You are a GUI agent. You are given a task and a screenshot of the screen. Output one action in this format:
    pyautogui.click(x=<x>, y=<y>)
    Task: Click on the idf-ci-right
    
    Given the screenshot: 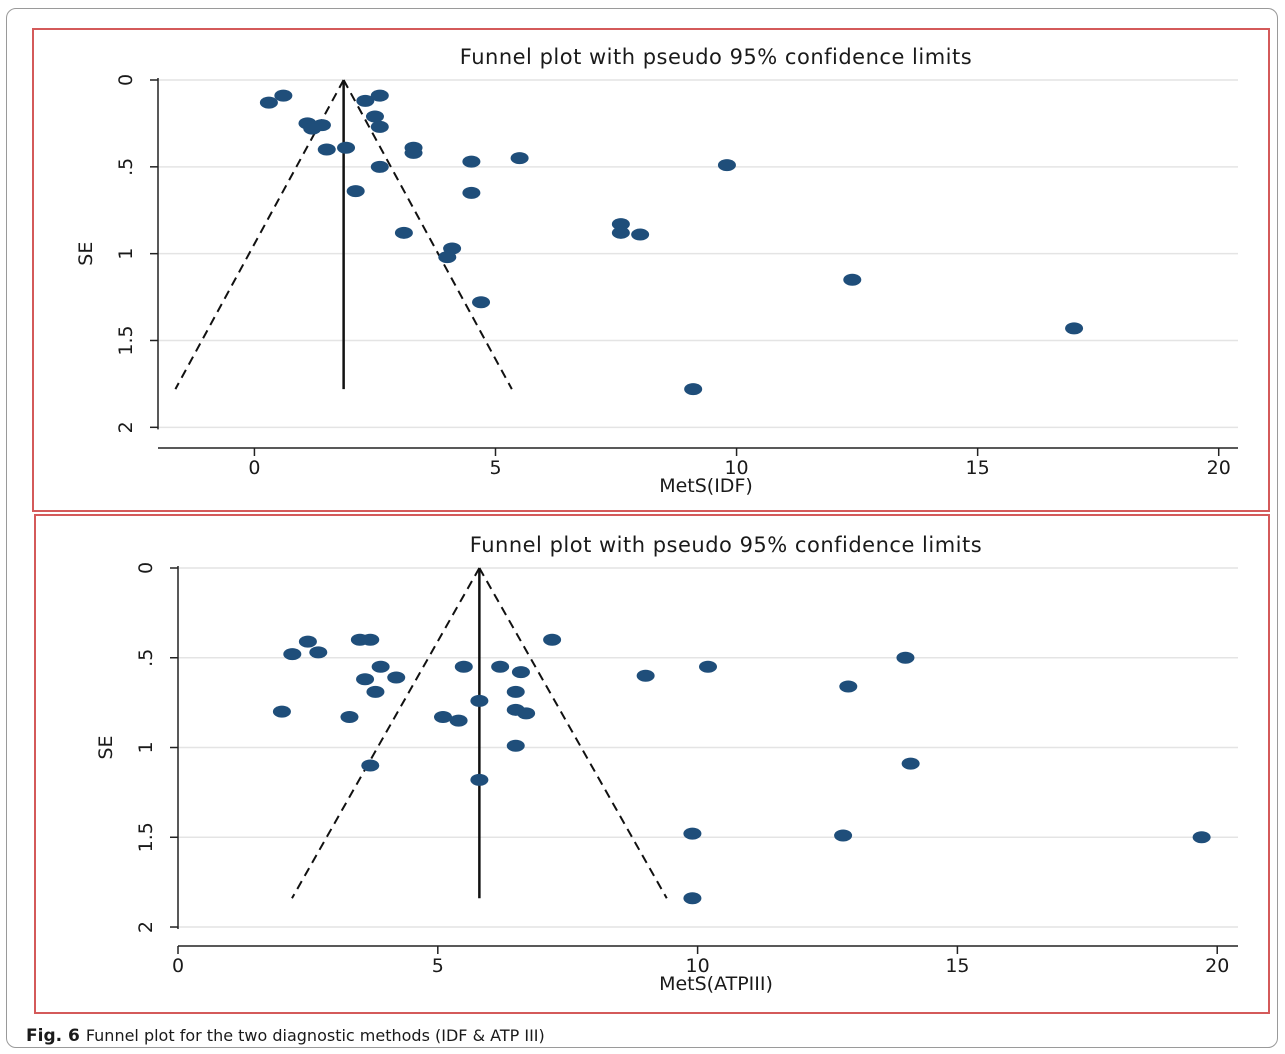 What is the action you would take?
    pyautogui.click(x=427, y=234)
    